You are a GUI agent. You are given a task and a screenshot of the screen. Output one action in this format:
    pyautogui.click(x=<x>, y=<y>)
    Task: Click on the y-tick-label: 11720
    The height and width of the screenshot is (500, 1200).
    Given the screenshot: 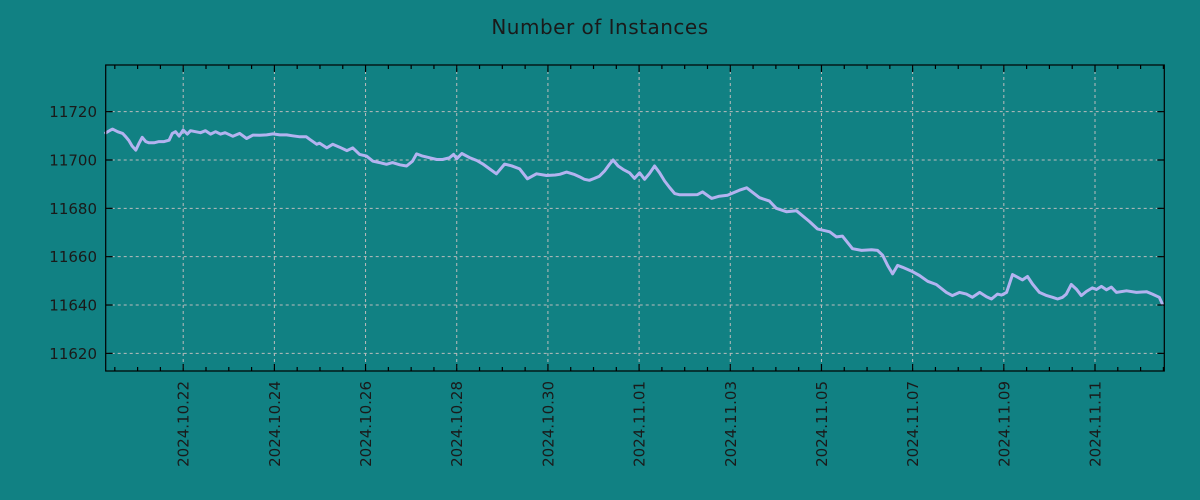 What is the action you would take?
    pyautogui.click(x=73, y=112)
    